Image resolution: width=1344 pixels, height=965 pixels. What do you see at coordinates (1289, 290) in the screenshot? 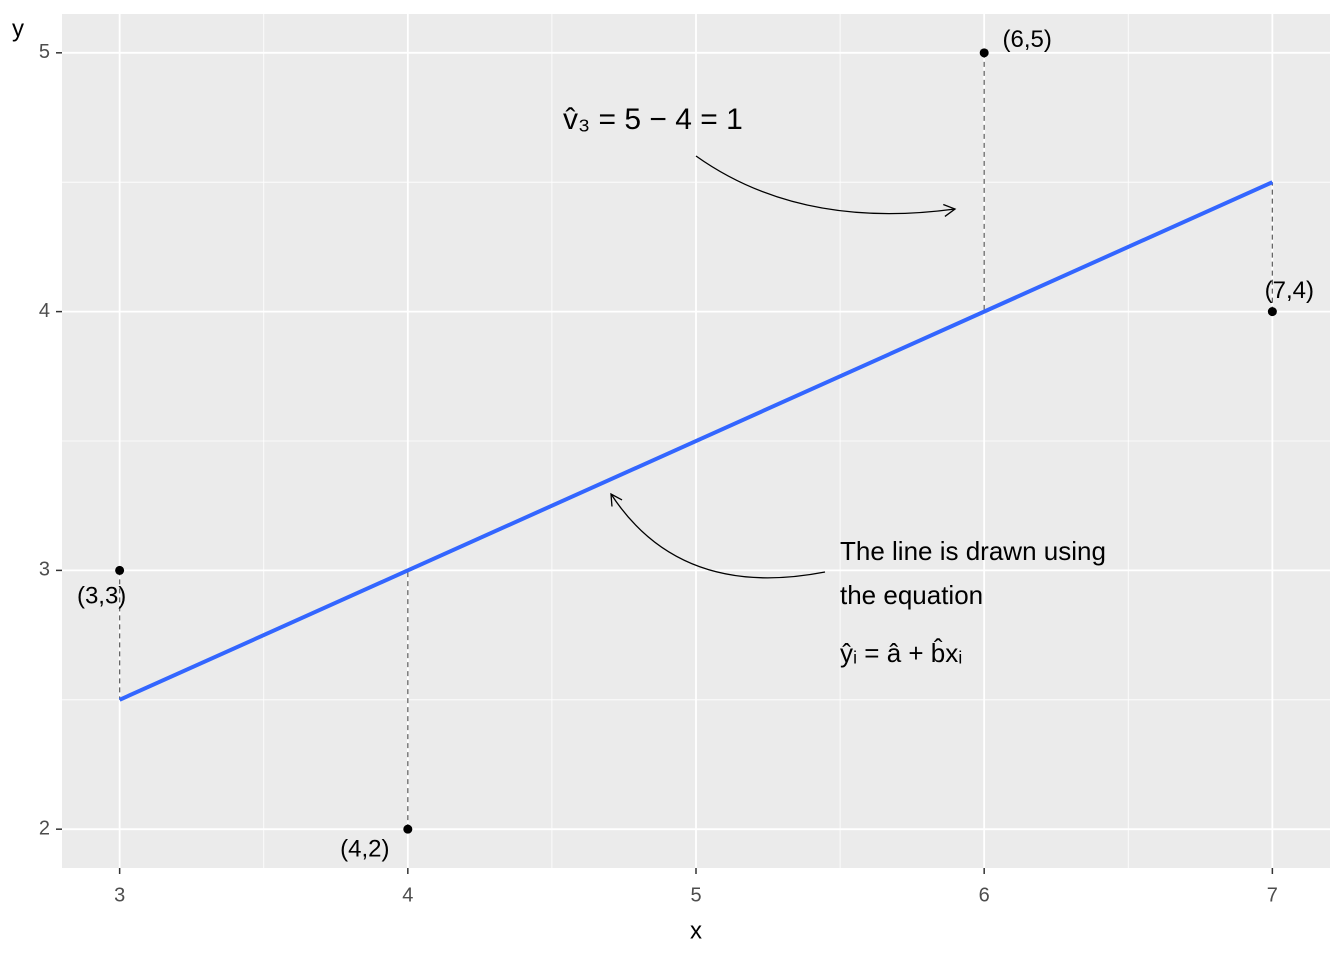
I see `point-label: (7,4)` at bounding box center [1289, 290].